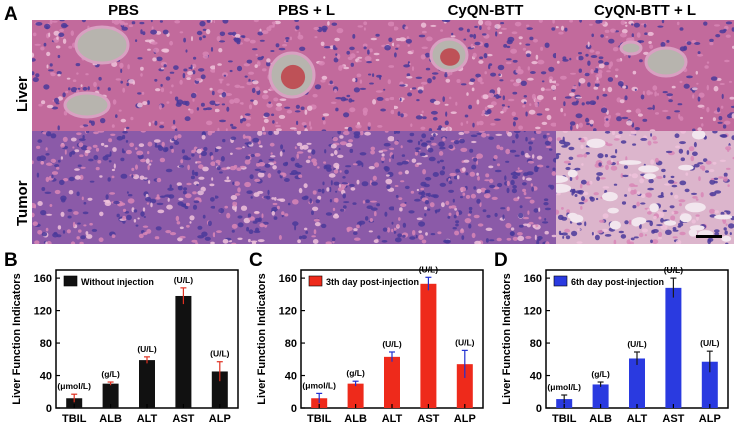  What do you see at coordinates (306, 10) in the screenshot?
I see `column-title-pbs-l: PBS + L` at bounding box center [306, 10].